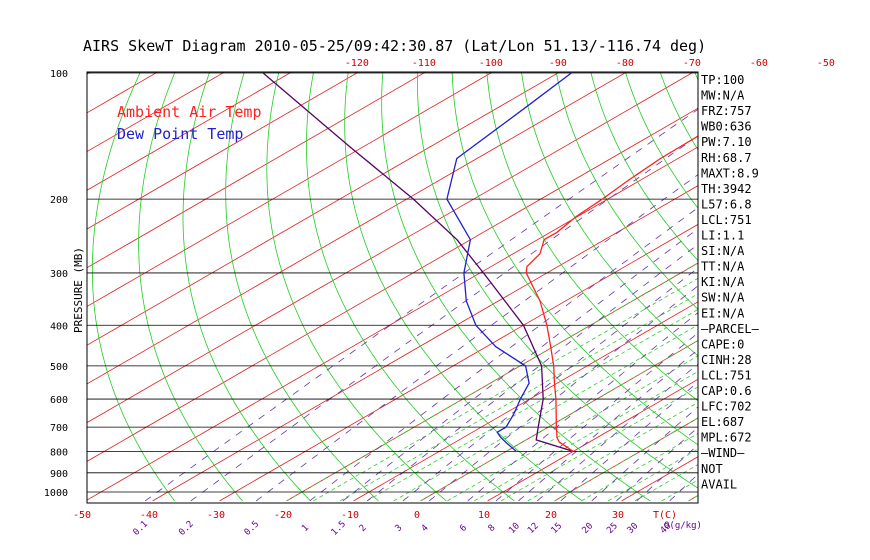  I want to click on sounding-index-item: LI:1.1, so click(722, 236).